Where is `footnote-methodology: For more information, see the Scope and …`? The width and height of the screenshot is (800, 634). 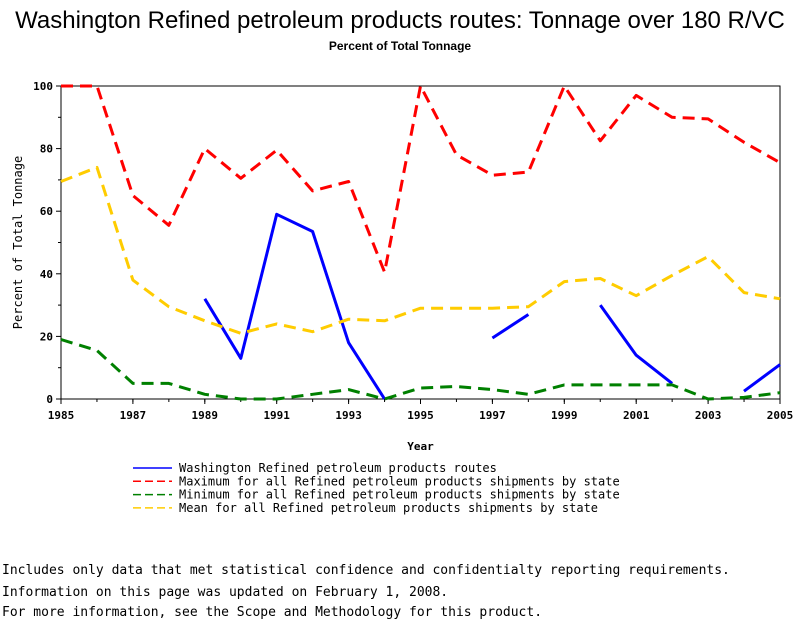
footnote-methodology: For more information, see the Scope and … is located at coordinates (366, 613).